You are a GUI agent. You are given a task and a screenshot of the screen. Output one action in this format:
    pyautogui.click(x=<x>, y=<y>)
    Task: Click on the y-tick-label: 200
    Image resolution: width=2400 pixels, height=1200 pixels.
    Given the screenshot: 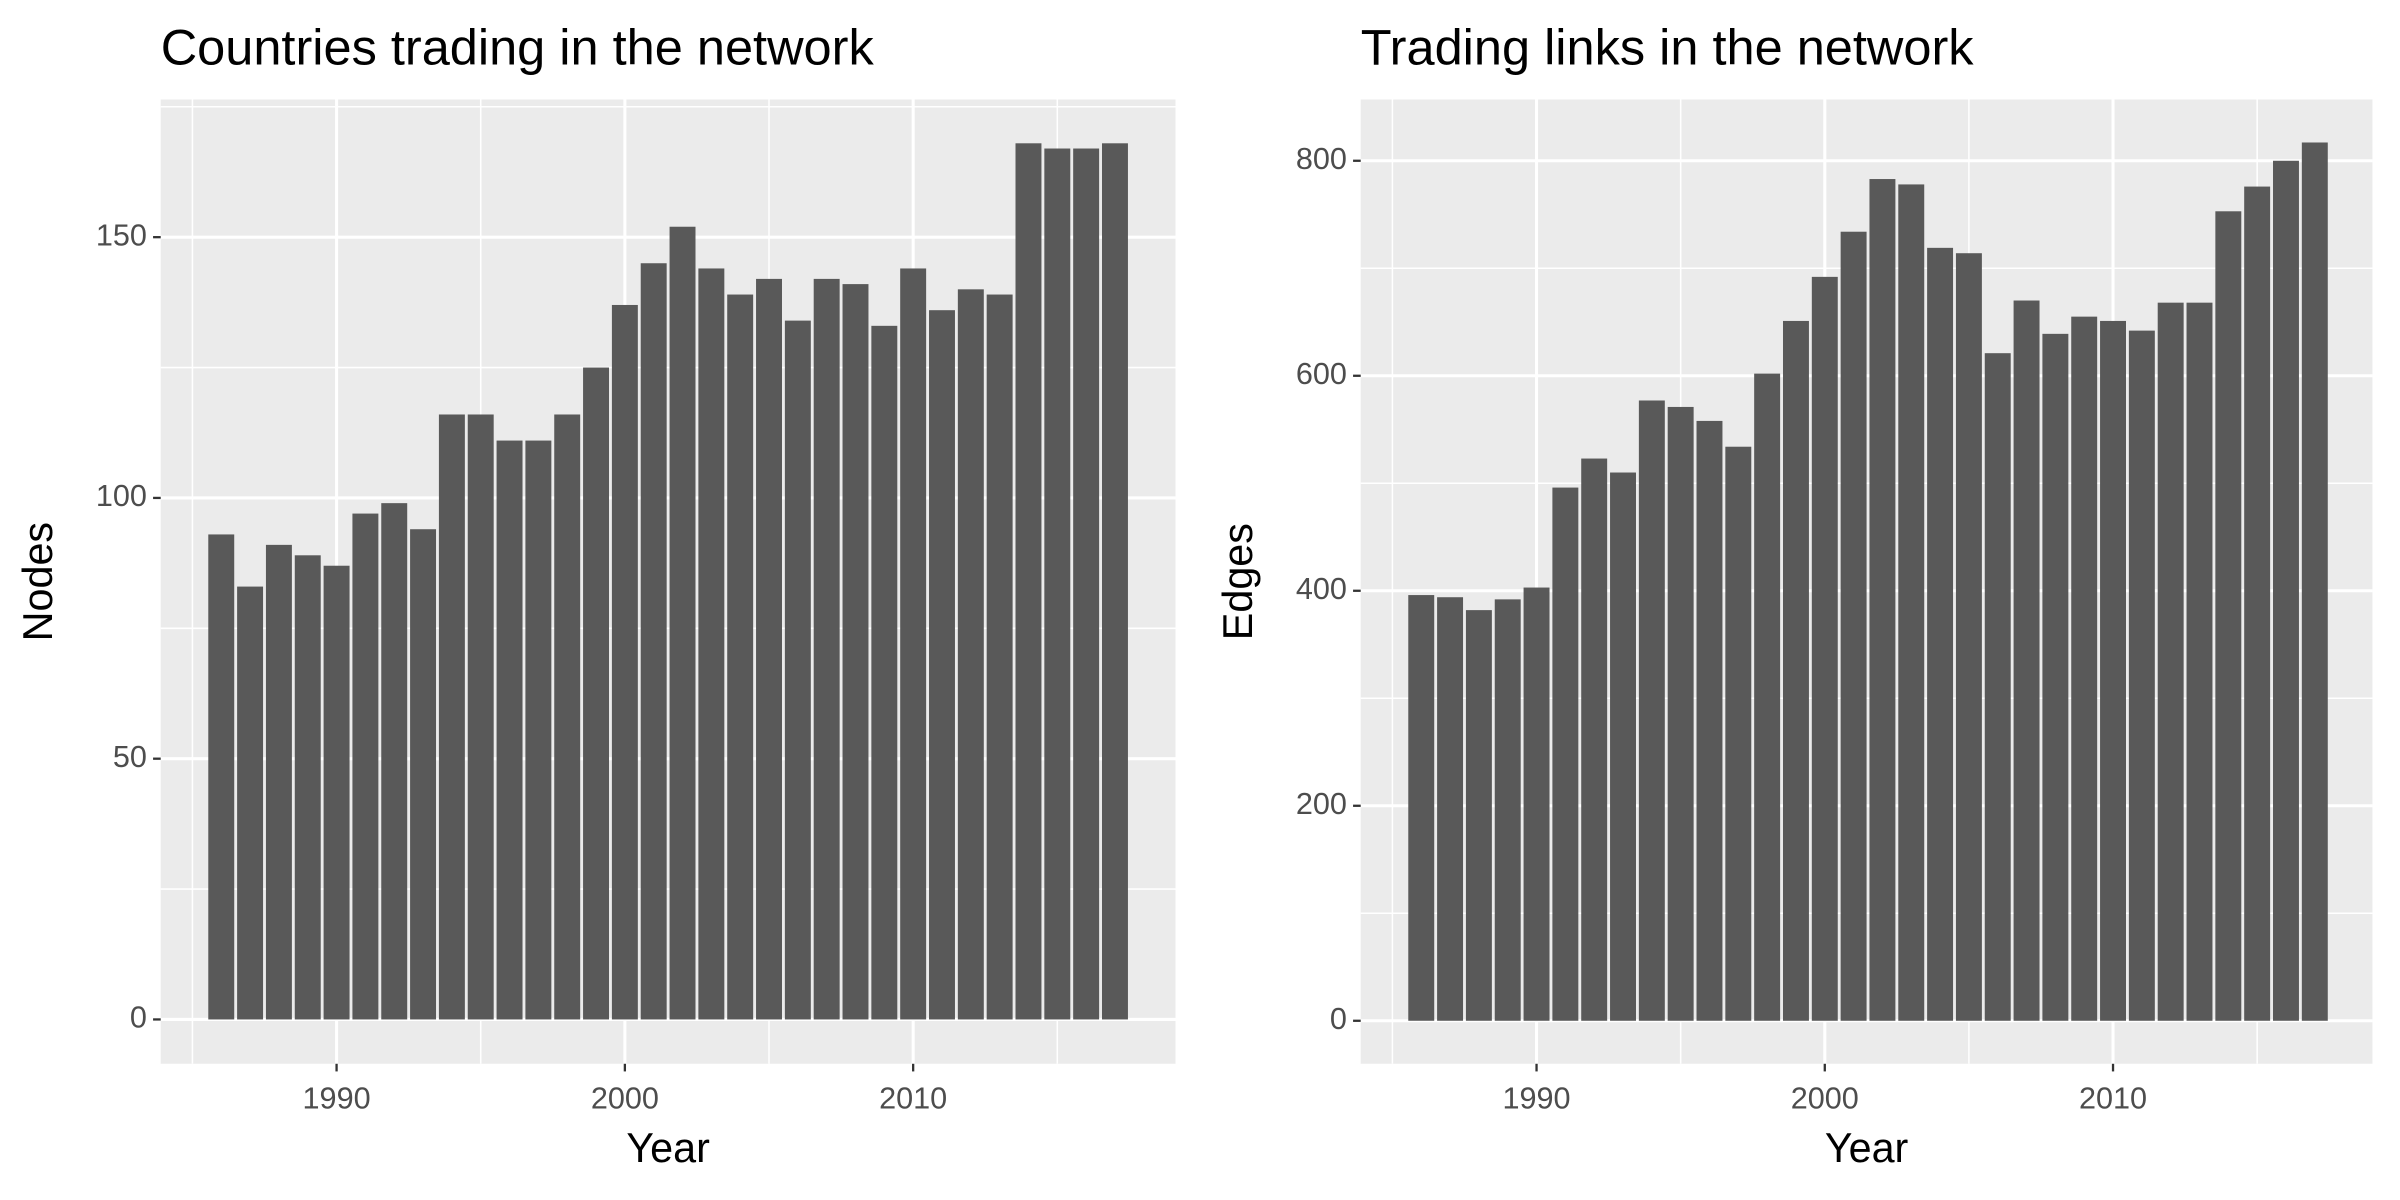 What is the action you would take?
    pyautogui.click(x=1321, y=804)
    